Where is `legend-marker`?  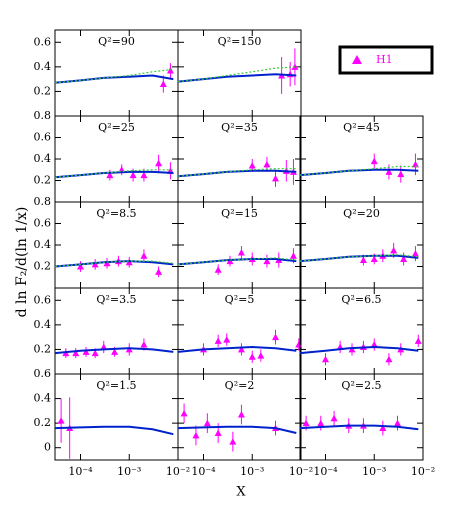 legend-marker is located at coordinates (357, 59).